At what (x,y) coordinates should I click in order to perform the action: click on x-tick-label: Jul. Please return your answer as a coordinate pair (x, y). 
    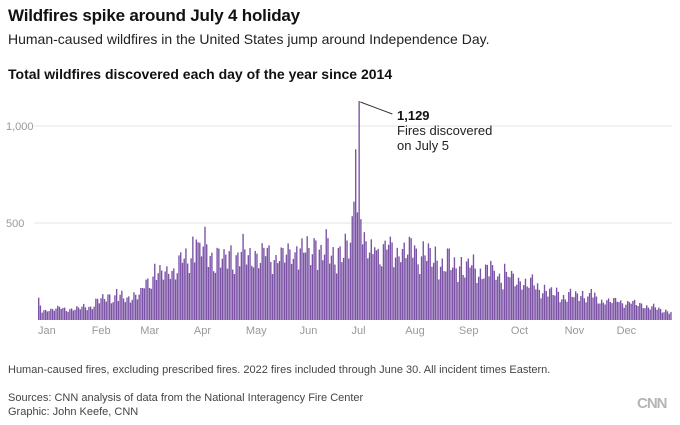
    Looking at the image, I should click on (359, 331).